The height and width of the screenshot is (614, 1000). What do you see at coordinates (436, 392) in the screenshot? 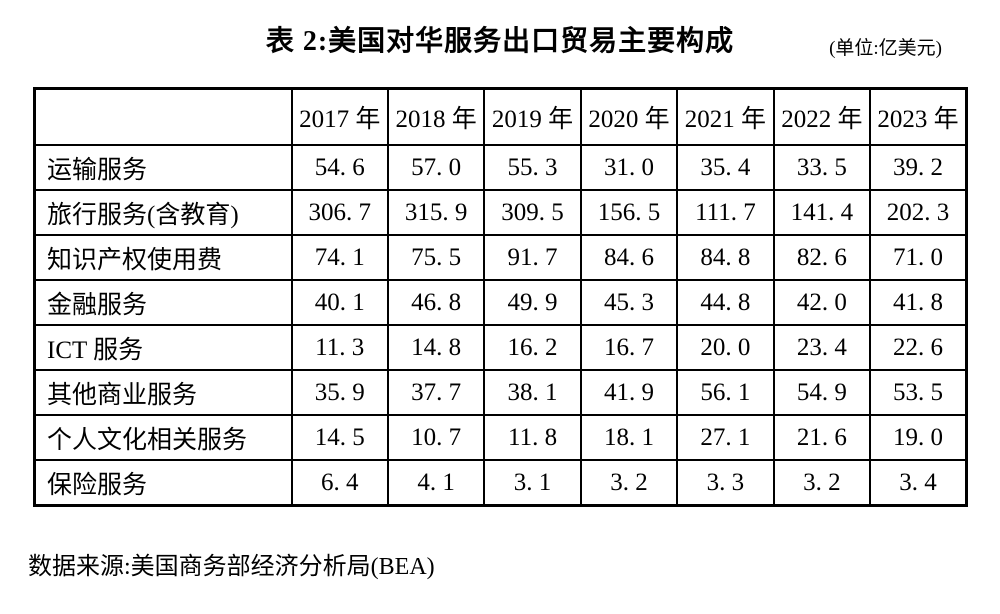
I see `data-cell: 37. 7` at bounding box center [436, 392].